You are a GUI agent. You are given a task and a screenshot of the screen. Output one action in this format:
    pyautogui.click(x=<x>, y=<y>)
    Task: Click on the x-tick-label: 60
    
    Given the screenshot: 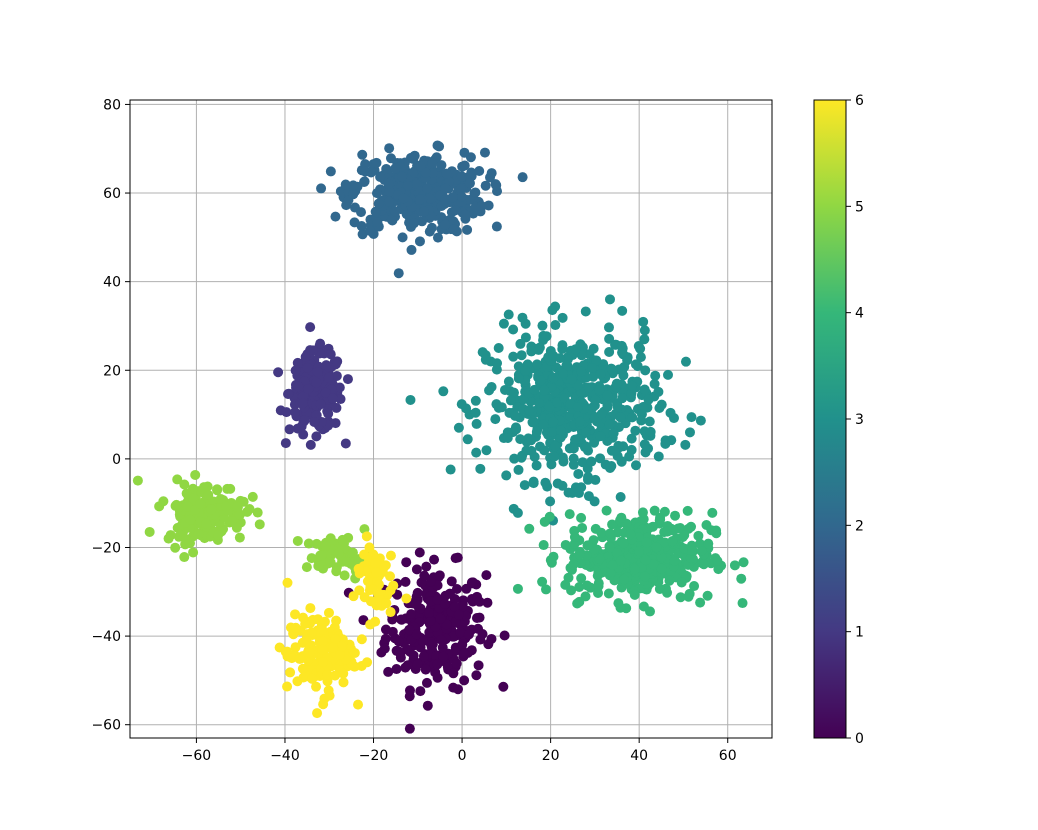 What is the action you would take?
    pyautogui.click(x=728, y=756)
    